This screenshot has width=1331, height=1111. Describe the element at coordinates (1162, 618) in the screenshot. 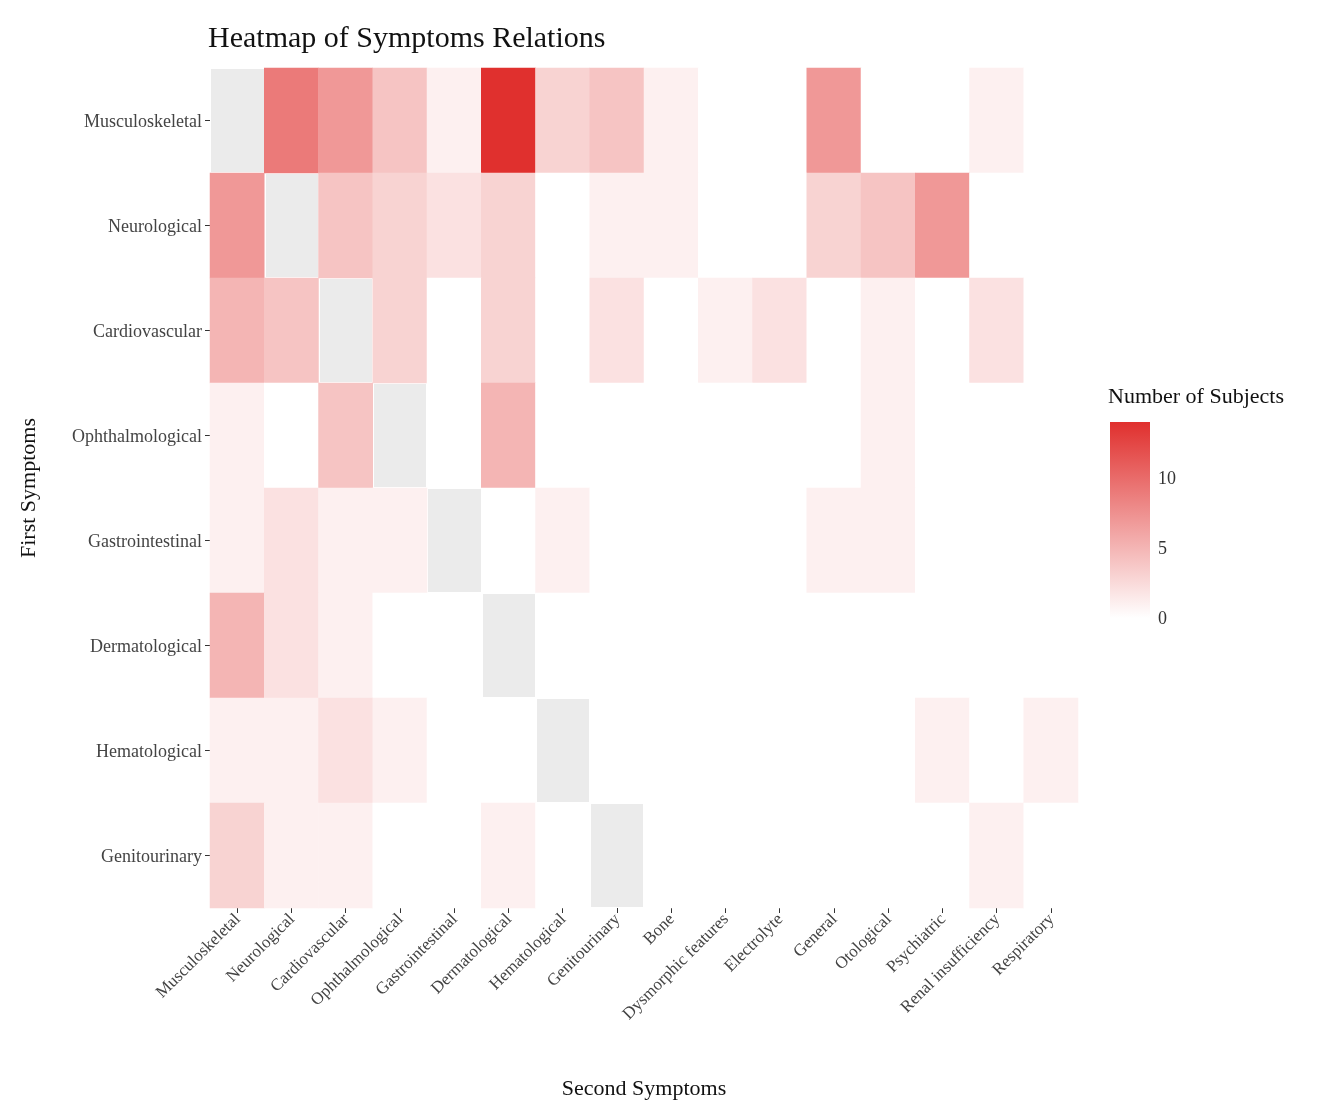

I see `color-bar-label: 0` at that location.